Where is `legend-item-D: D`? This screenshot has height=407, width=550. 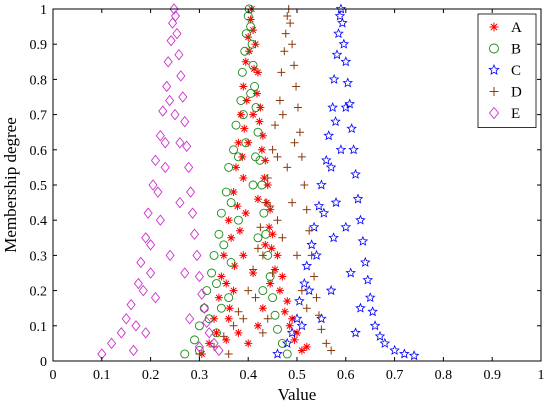 legend-item-D: D is located at coordinates (505, 93).